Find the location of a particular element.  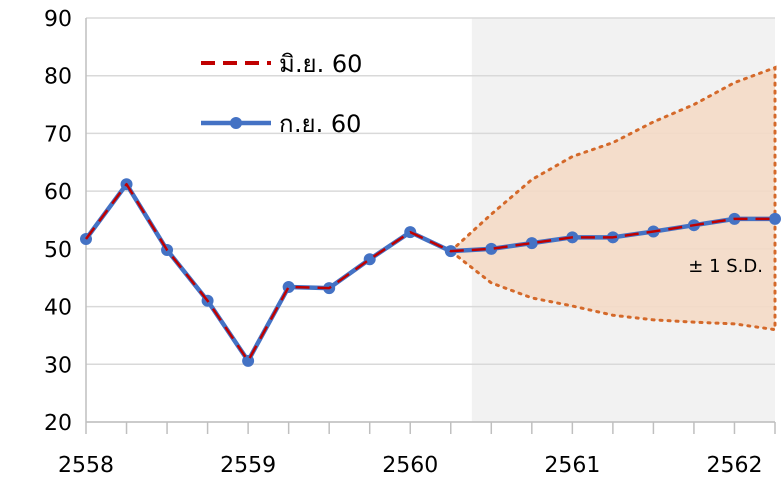

y-tick-label: 70 is located at coordinates (58, 135).